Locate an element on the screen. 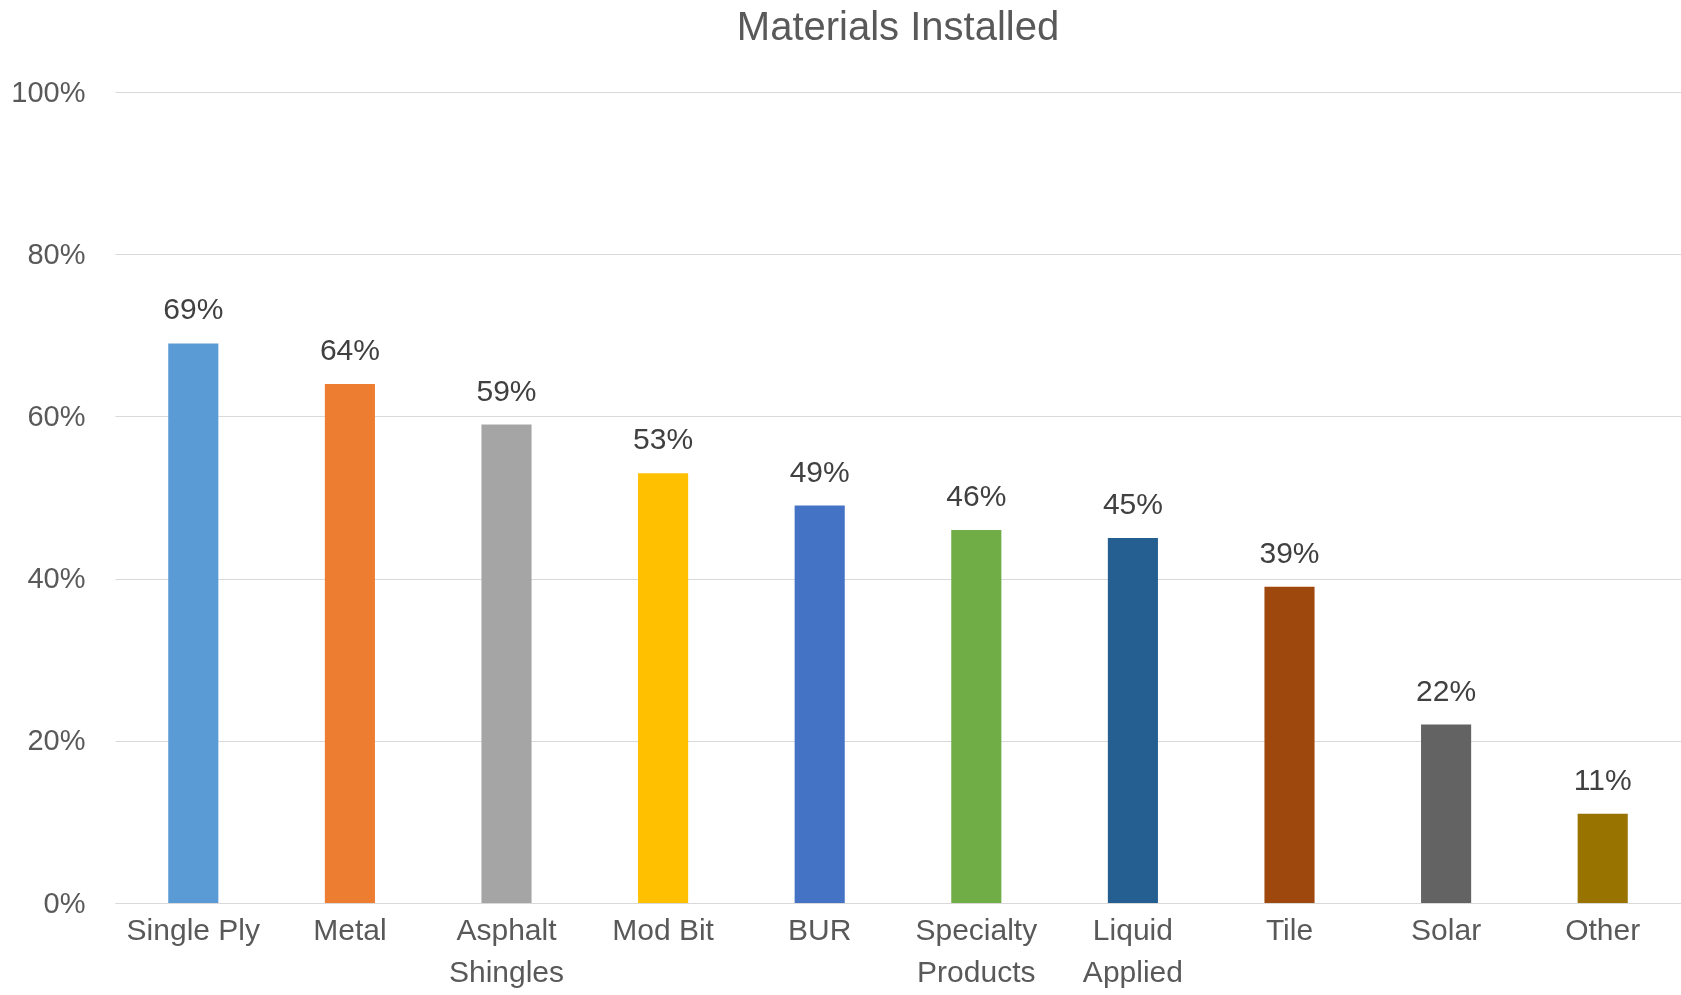 Image resolution: width=1681 pixels, height=995 pixels. data-label: 46% is located at coordinates (976, 495).